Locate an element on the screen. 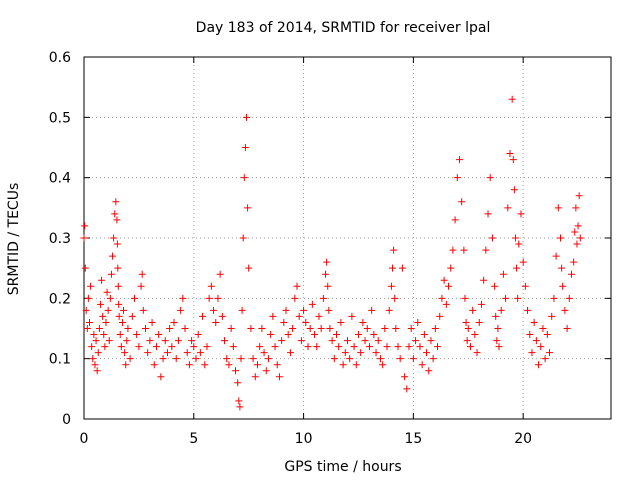 The height and width of the screenshot is (480, 640). y-tick-label: 0.2 is located at coordinates (60, 299).